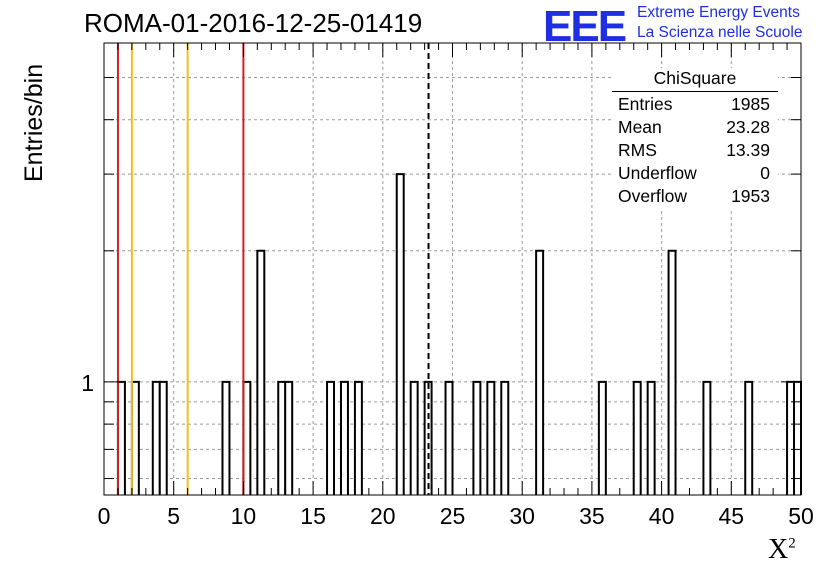 Image resolution: width=836 pixels, height=572 pixels. Describe the element at coordinates (778, 549) in the screenshot. I see `x-axis-label-main: X` at that location.